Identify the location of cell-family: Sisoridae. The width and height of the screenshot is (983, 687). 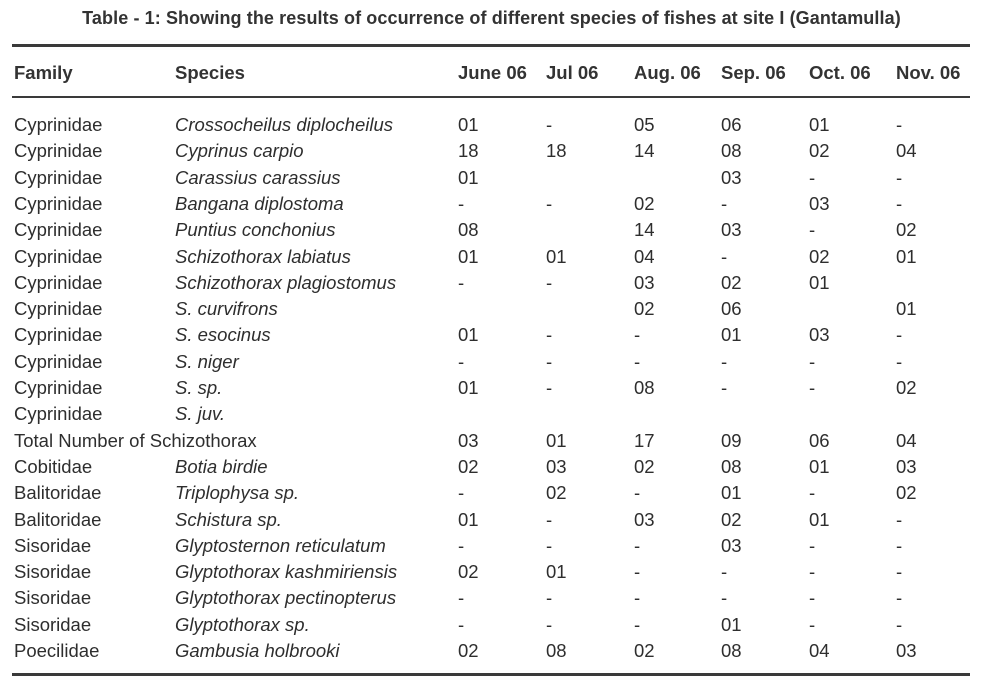
(53, 624).